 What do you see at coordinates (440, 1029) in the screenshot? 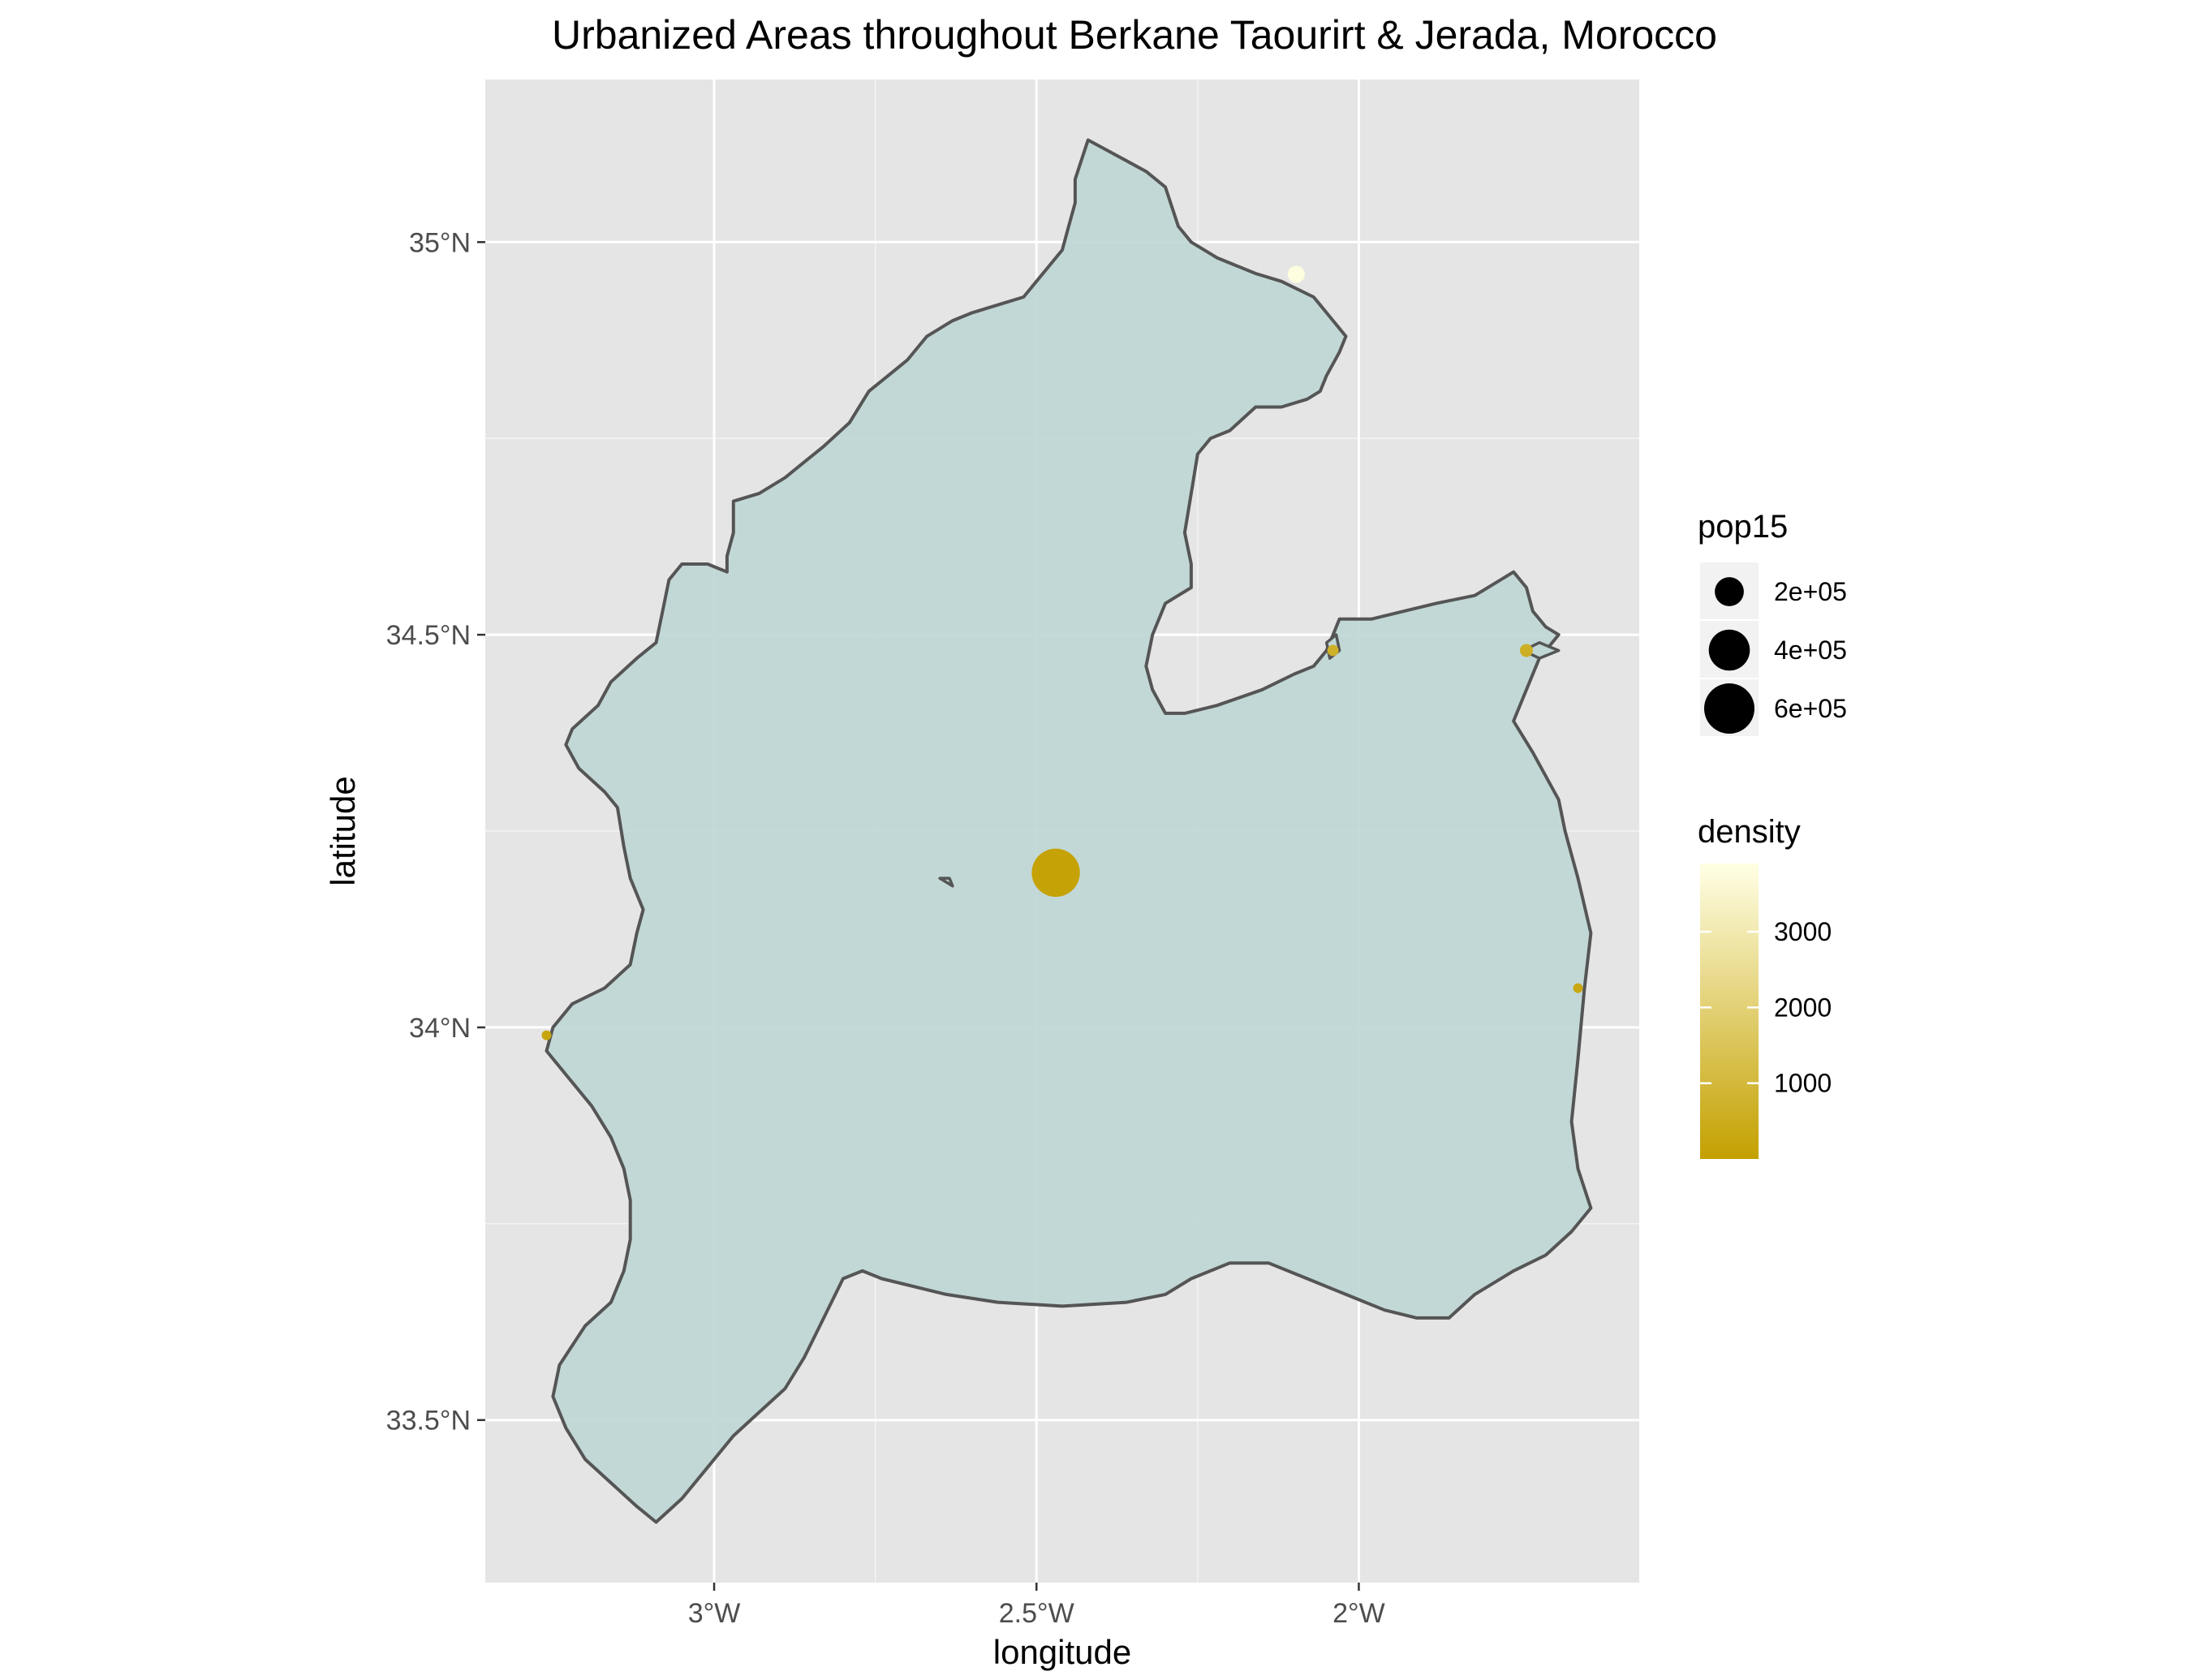
I see `y-tick-label: 34°N` at bounding box center [440, 1029].